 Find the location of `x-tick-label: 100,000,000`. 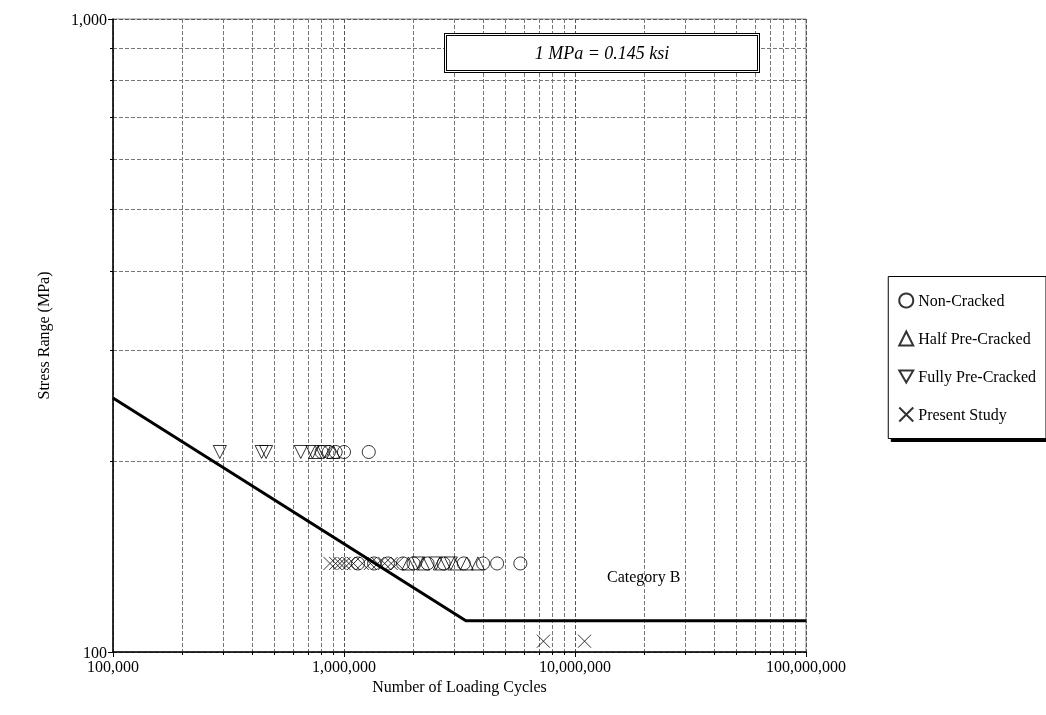

x-tick-label: 100,000,000 is located at coordinates (806, 666).